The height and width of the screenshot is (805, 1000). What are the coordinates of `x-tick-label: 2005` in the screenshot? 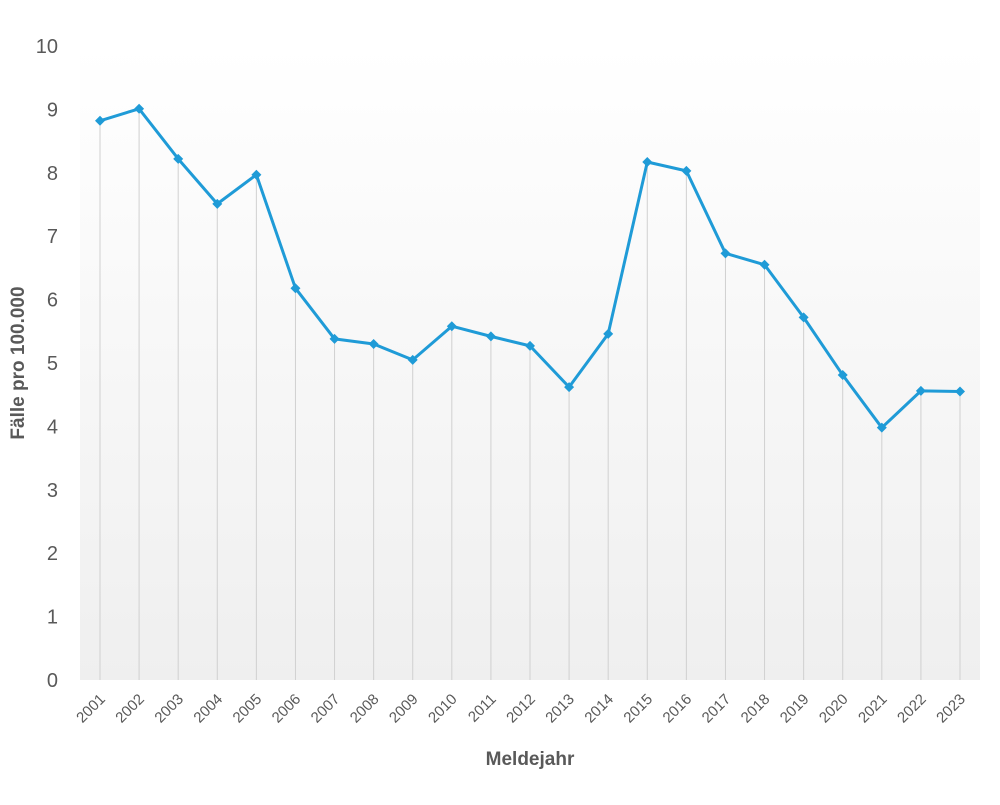 It's located at (248, 709).